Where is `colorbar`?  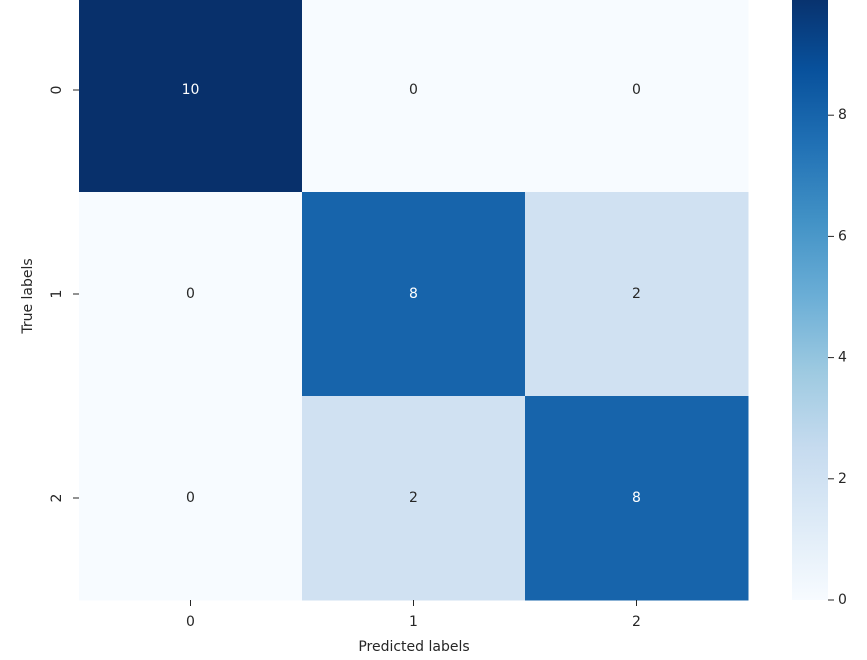 colorbar is located at coordinates (810, 300).